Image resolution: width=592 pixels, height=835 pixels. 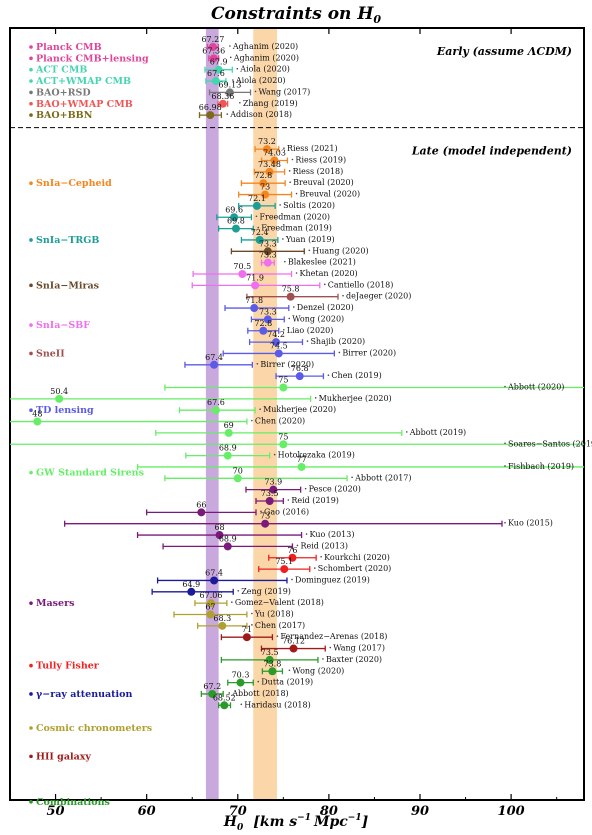 I want to click on reference-label-42: Reid (2013), so click(x=324, y=545).